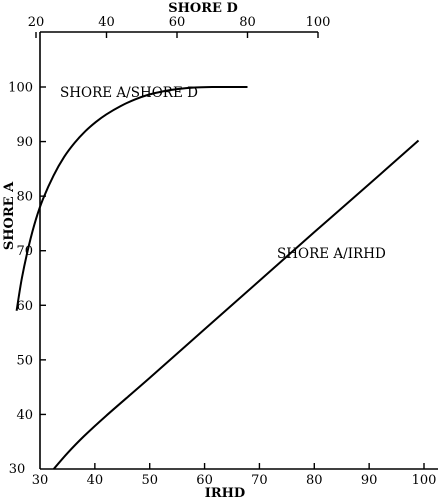  I want to click on y-tick-label: 60, so click(24, 306).